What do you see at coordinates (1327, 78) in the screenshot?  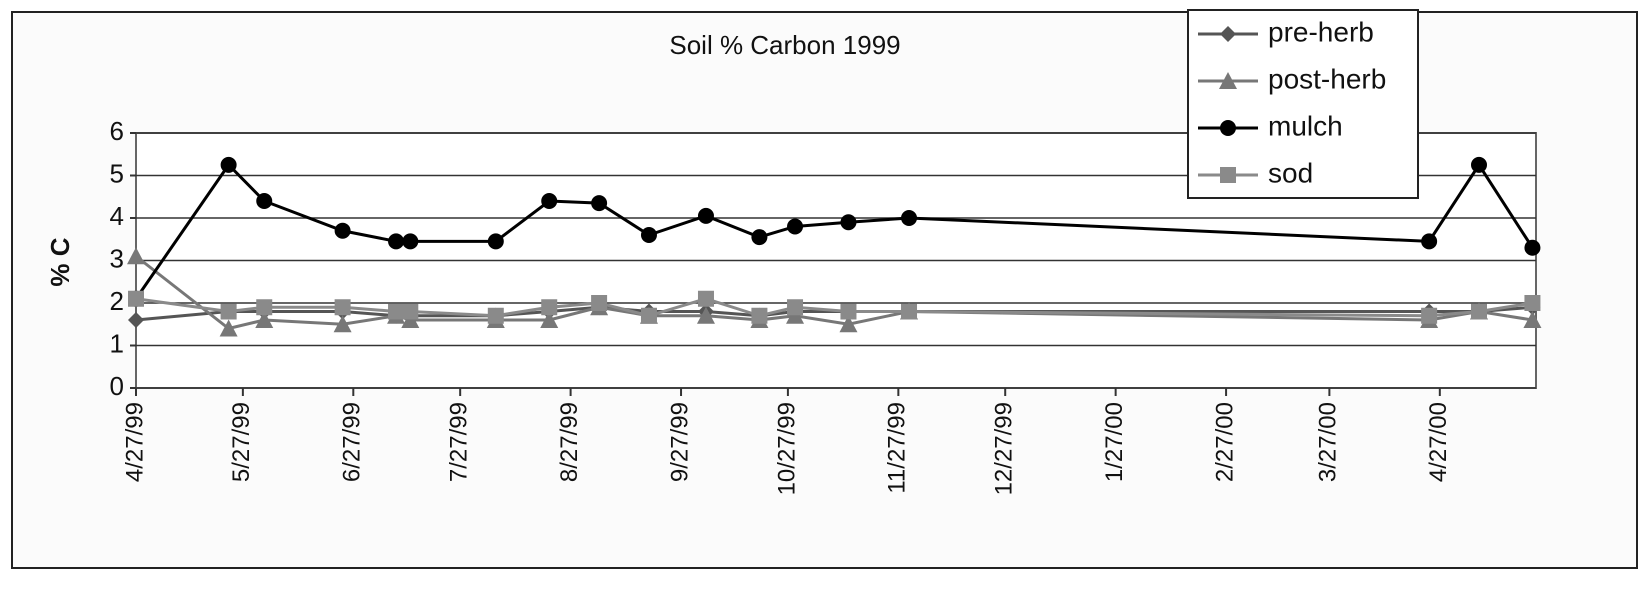 I see `legend-label: post-herb` at bounding box center [1327, 78].